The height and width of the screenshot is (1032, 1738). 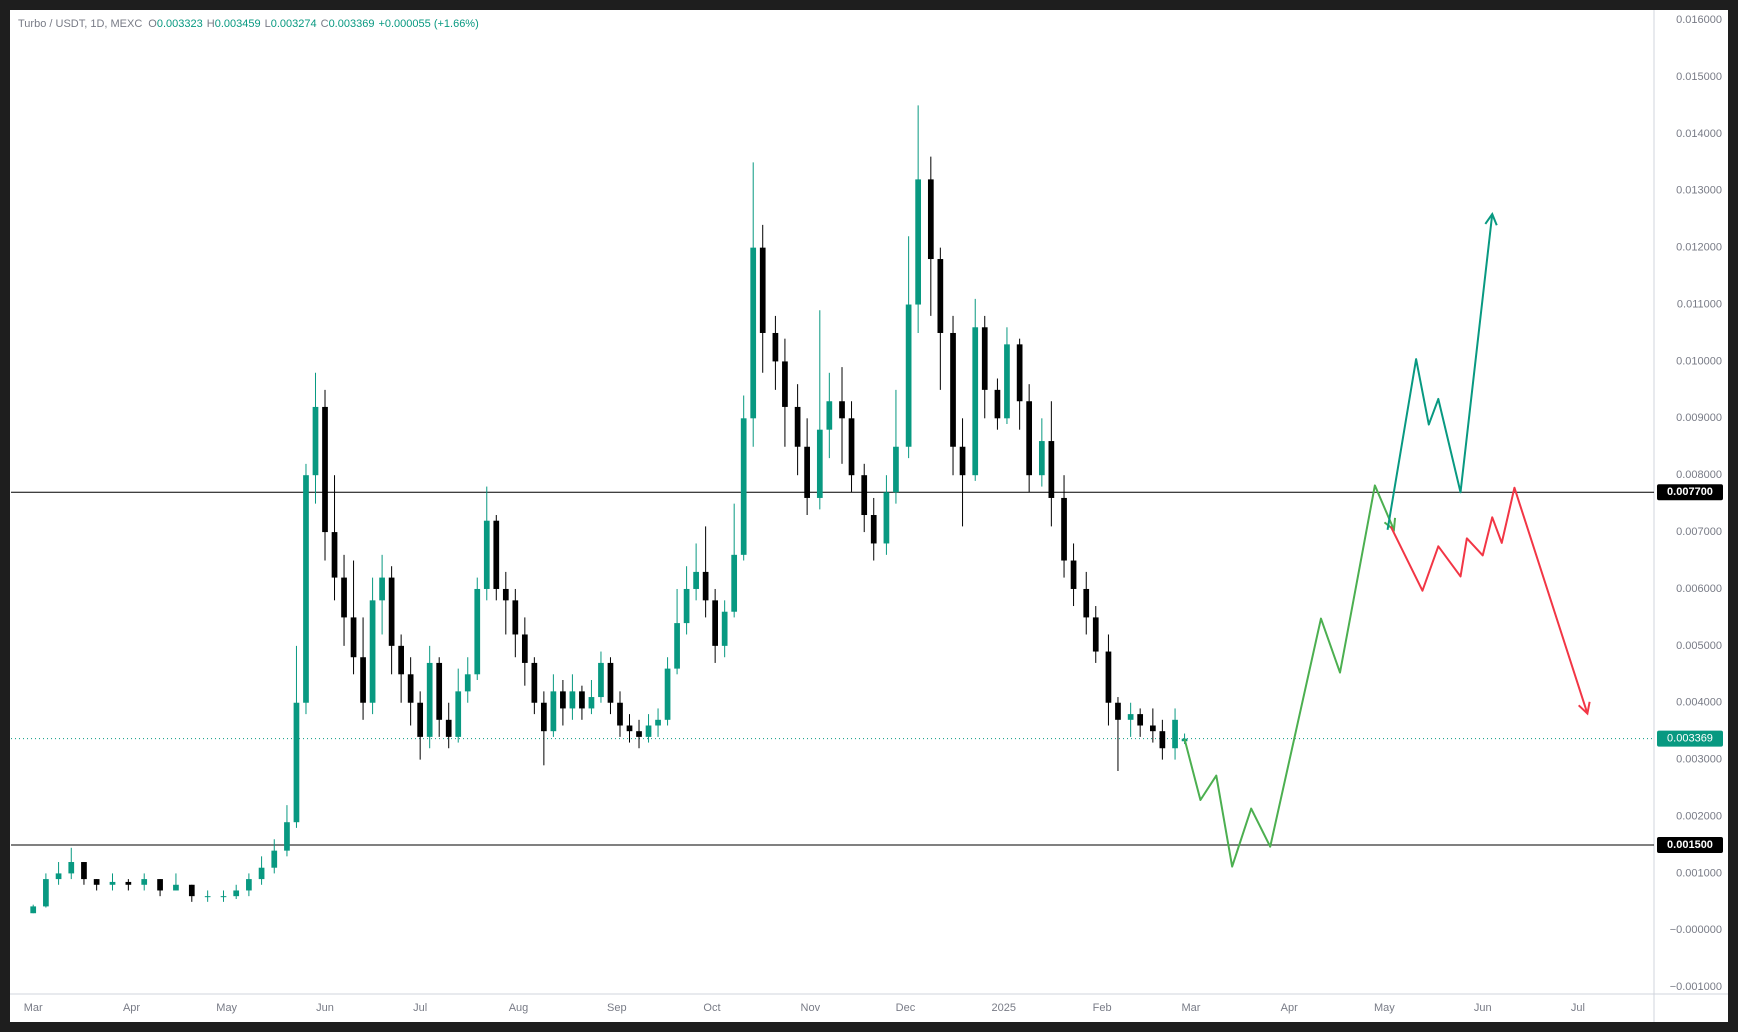 What do you see at coordinates (1696, 987) in the screenshot?
I see `y-tick-label: −0.001000` at bounding box center [1696, 987].